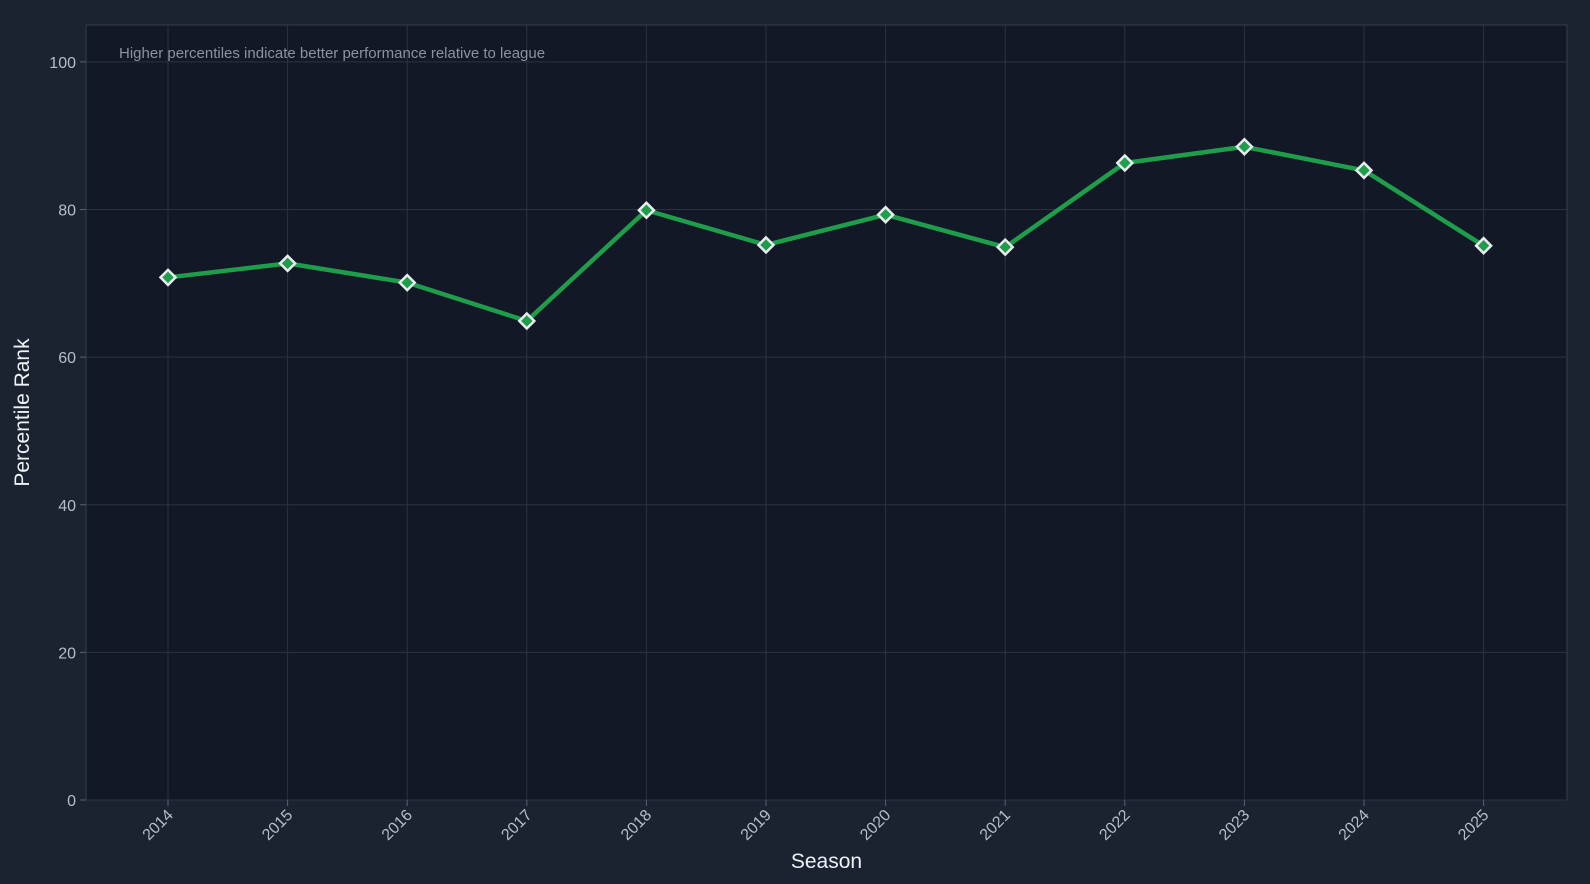 Image resolution: width=1590 pixels, height=884 pixels. Describe the element at coordinates (67, 211) in the screenshot. I see `y-tick-label: 80` at that location.